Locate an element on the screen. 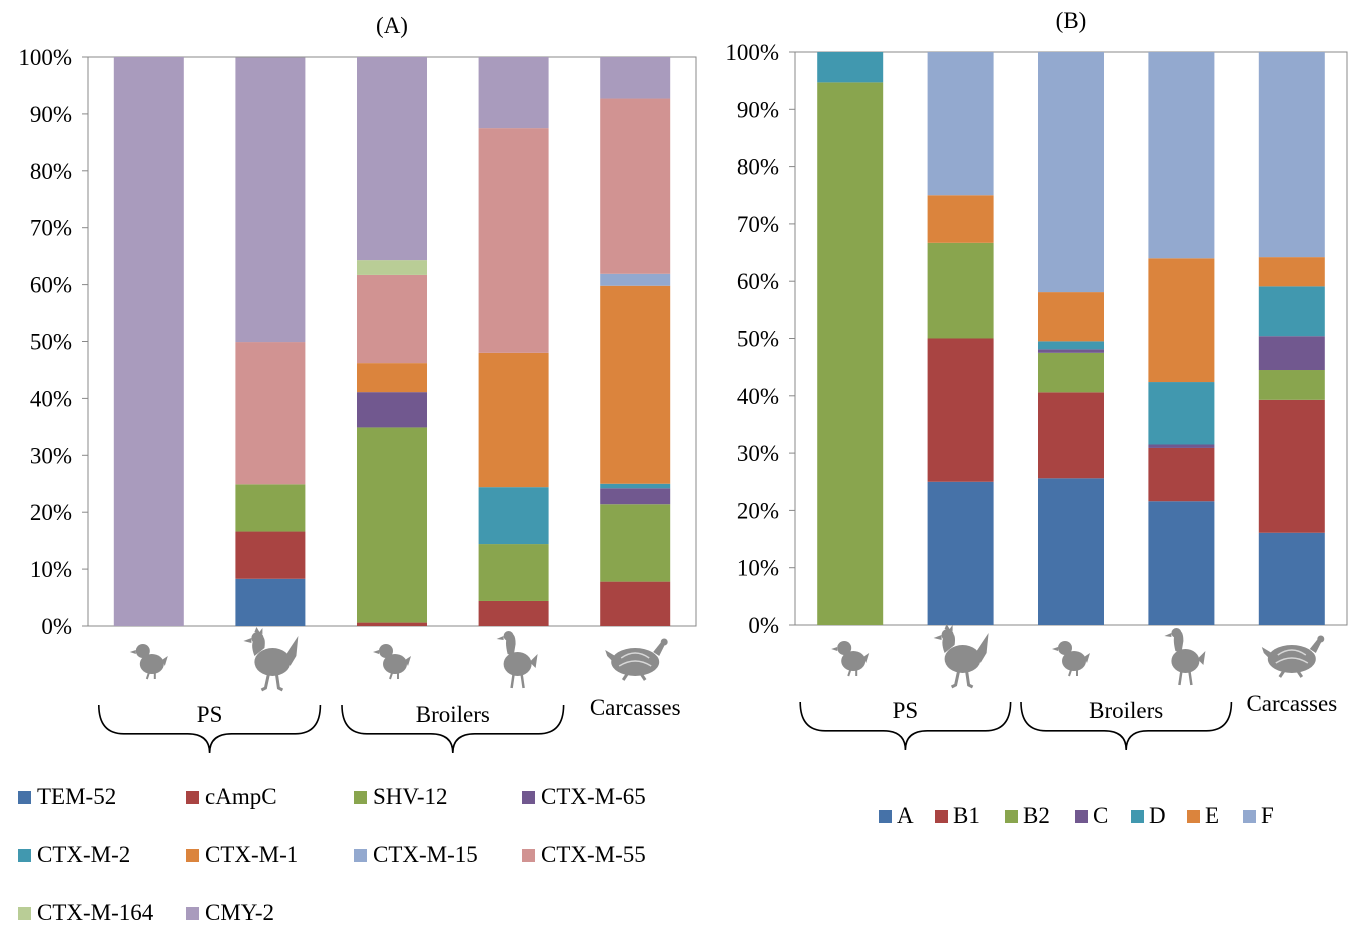 The image size is (1359, 930). legend-label: CTX-M-65 is located at coordinates (593, 796).